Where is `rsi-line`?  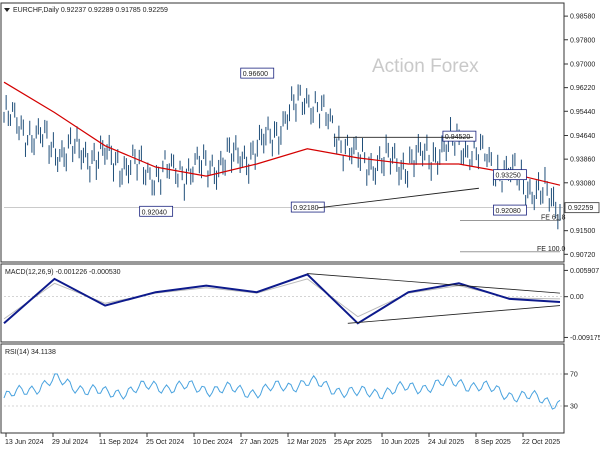 rsi-line is located at coordinates (282, 391).